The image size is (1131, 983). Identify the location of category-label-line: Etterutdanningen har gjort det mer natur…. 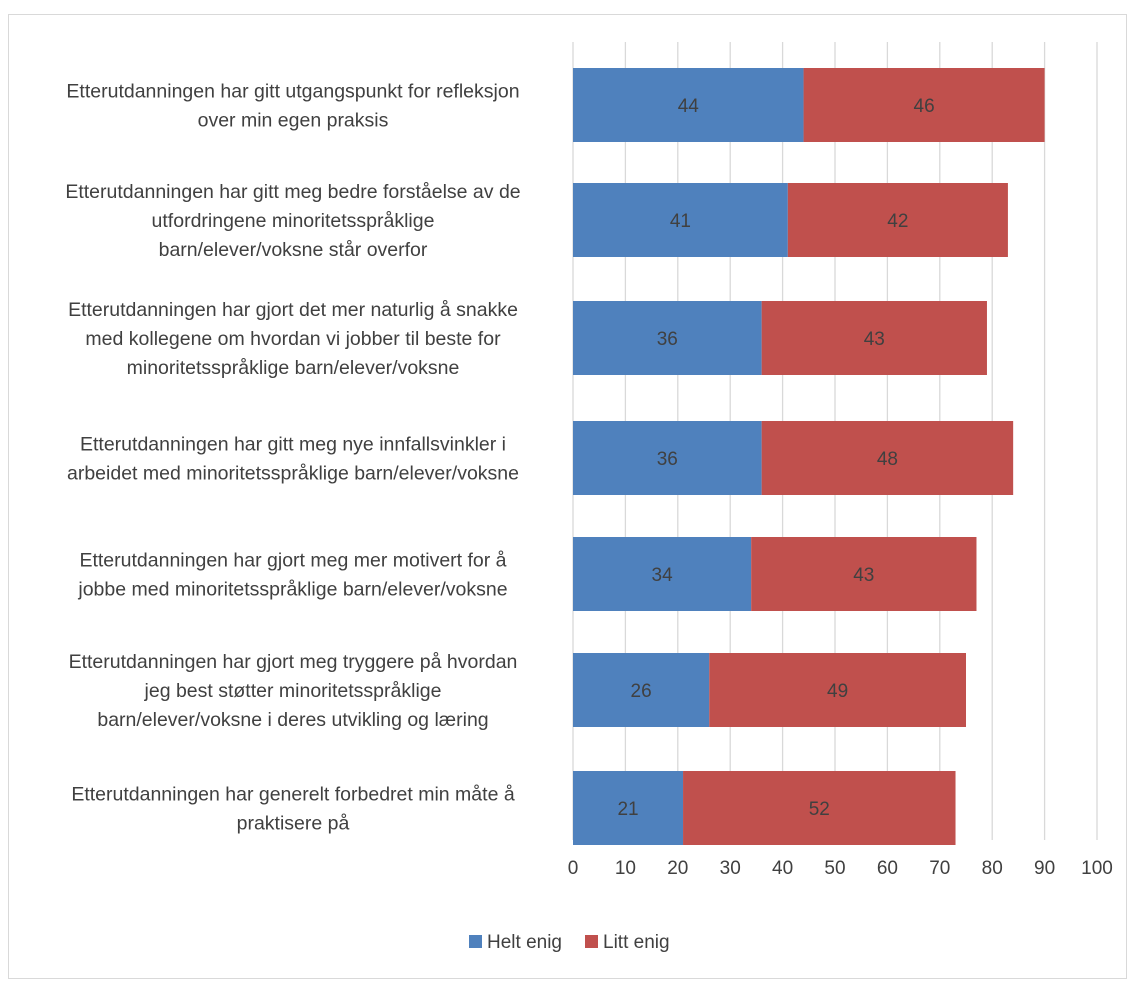
(293, 310).